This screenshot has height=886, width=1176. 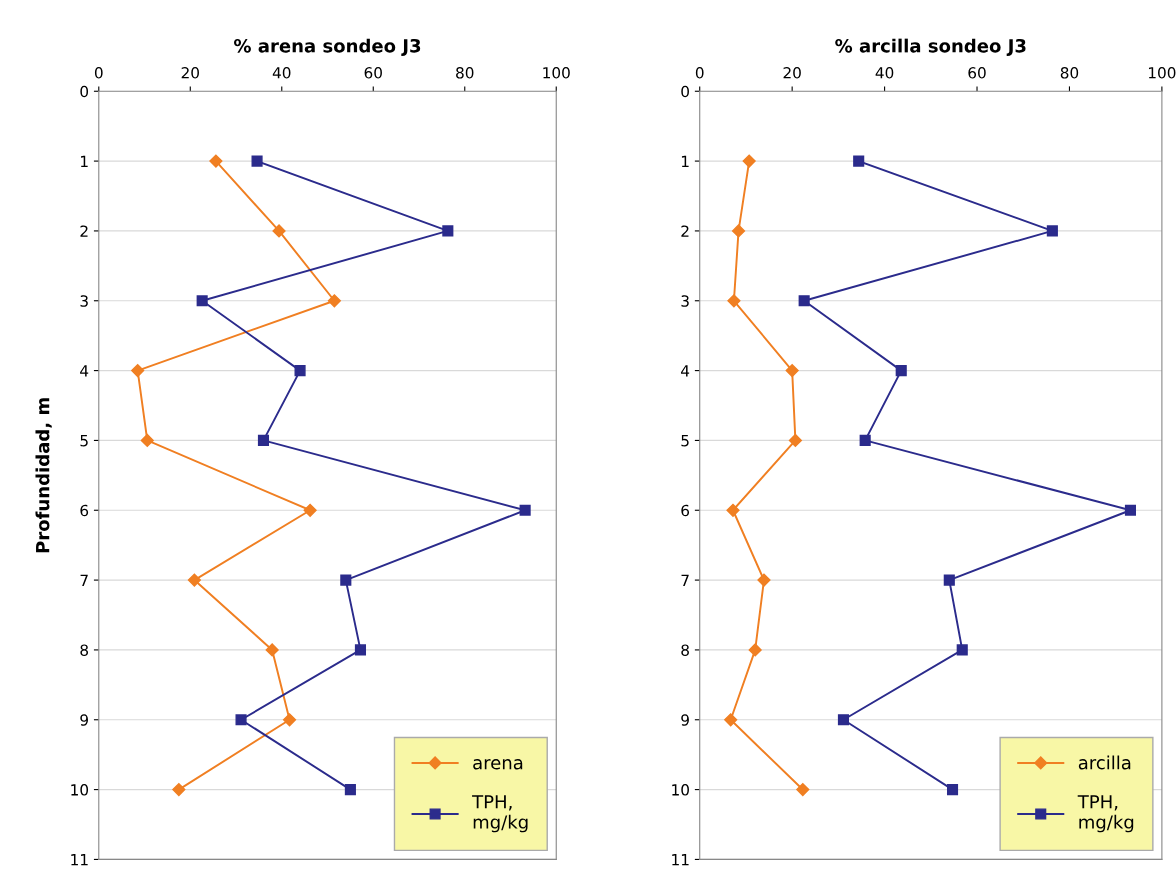 What do you see at coordinates (498, 764) in the screenshot?
I see `legend-label: arena` at bounding box center [498, 764].